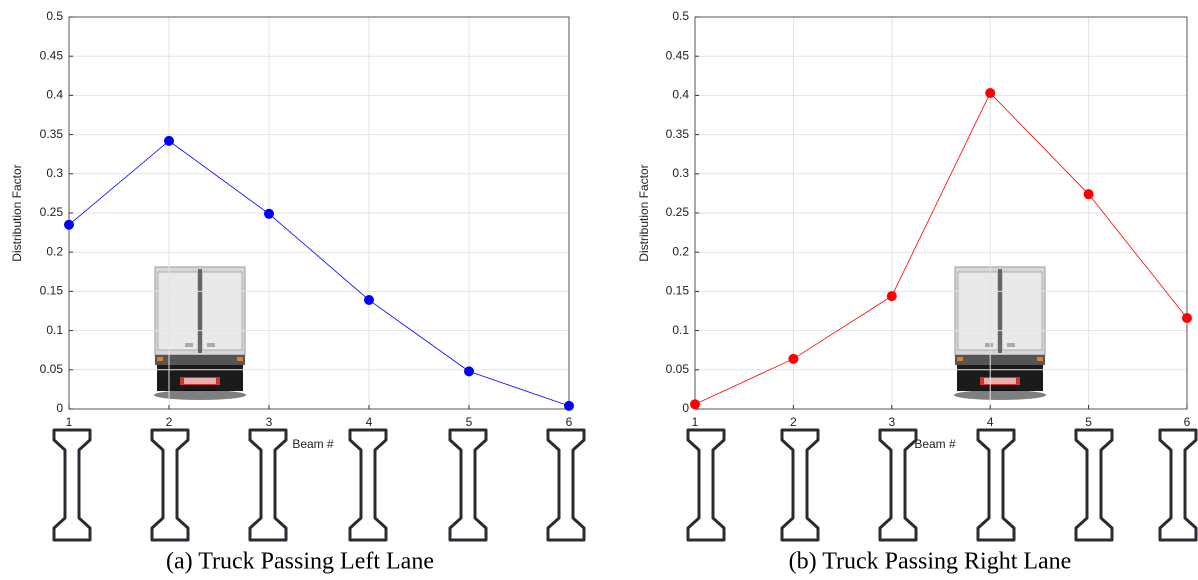 The image size is (1198, 580). Describe the element at coordinates (300, 562) in the screenshot. I see `caption: (a) Truck Passing Left Lane` at that location.